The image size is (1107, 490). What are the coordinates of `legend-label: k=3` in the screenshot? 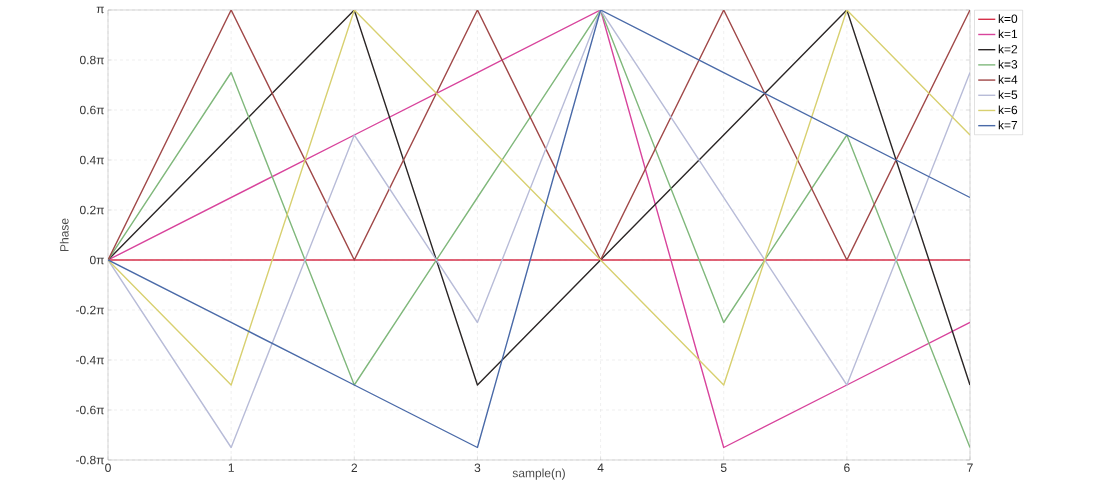 It's located at (1008, 64).